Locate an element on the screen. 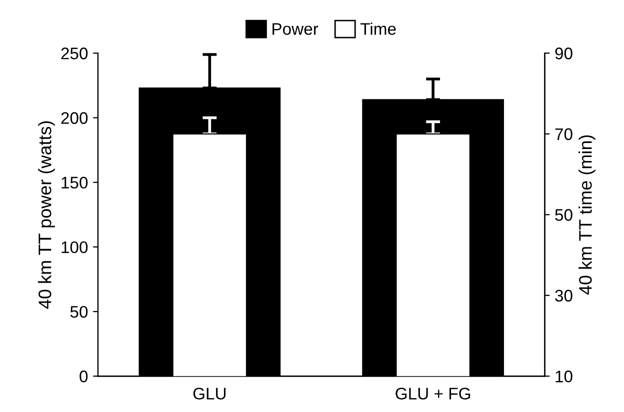  y2-tick-label: 90 is located at coordinates (563, 54).